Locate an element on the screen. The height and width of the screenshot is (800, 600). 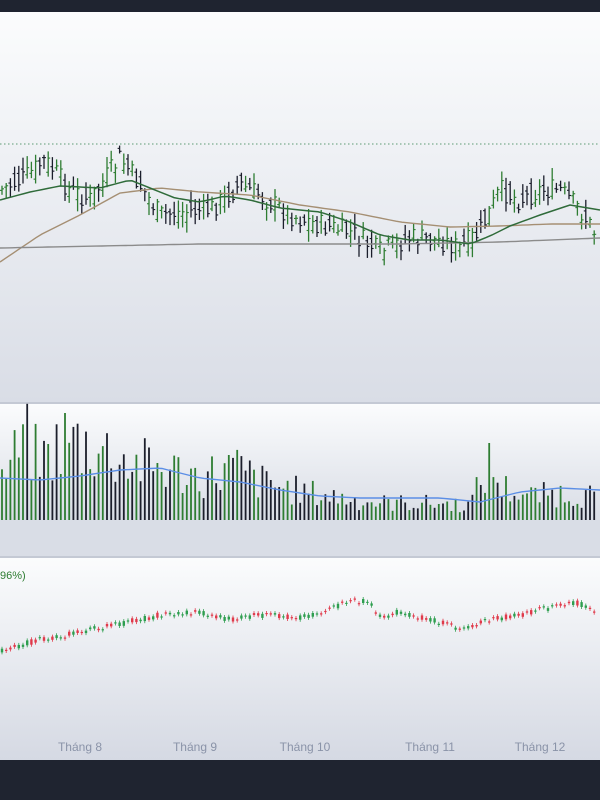
volume-panel-footer is located at coordinates (300, 538).